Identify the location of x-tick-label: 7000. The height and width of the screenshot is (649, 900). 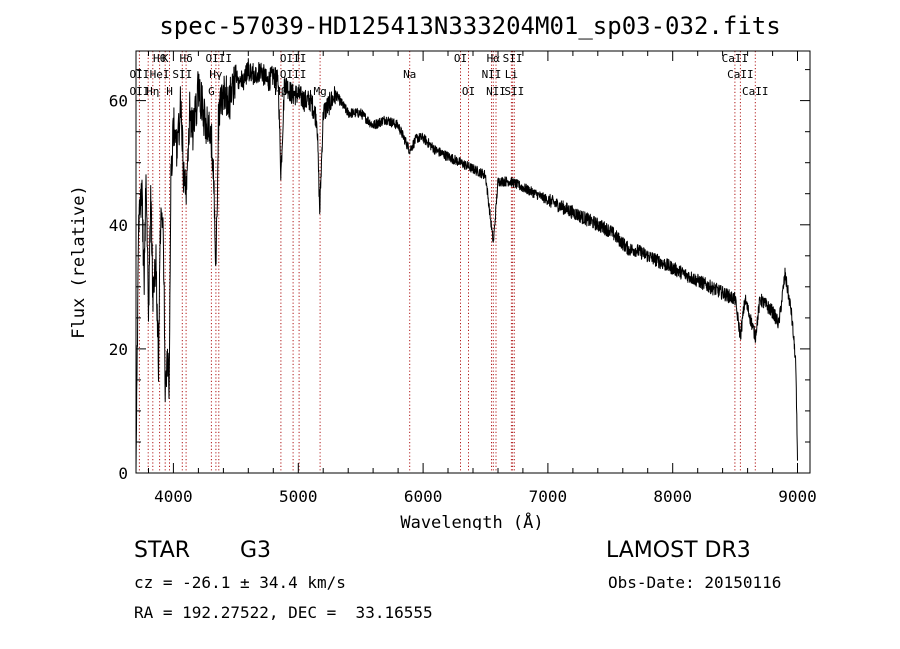
(548, 496).